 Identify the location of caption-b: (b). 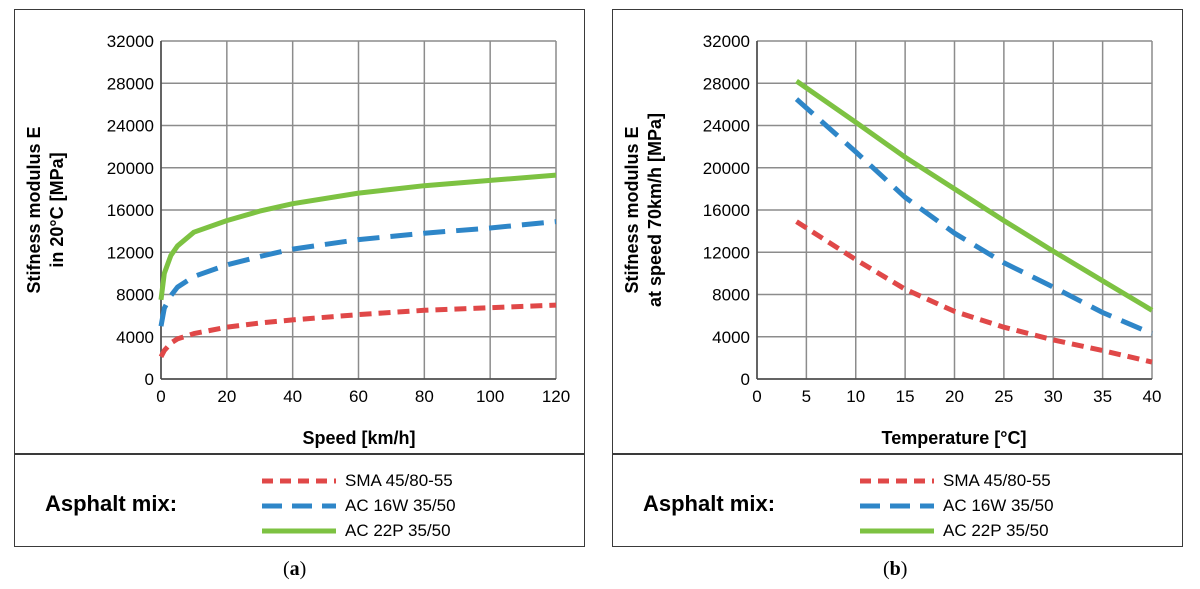
(895, 569).